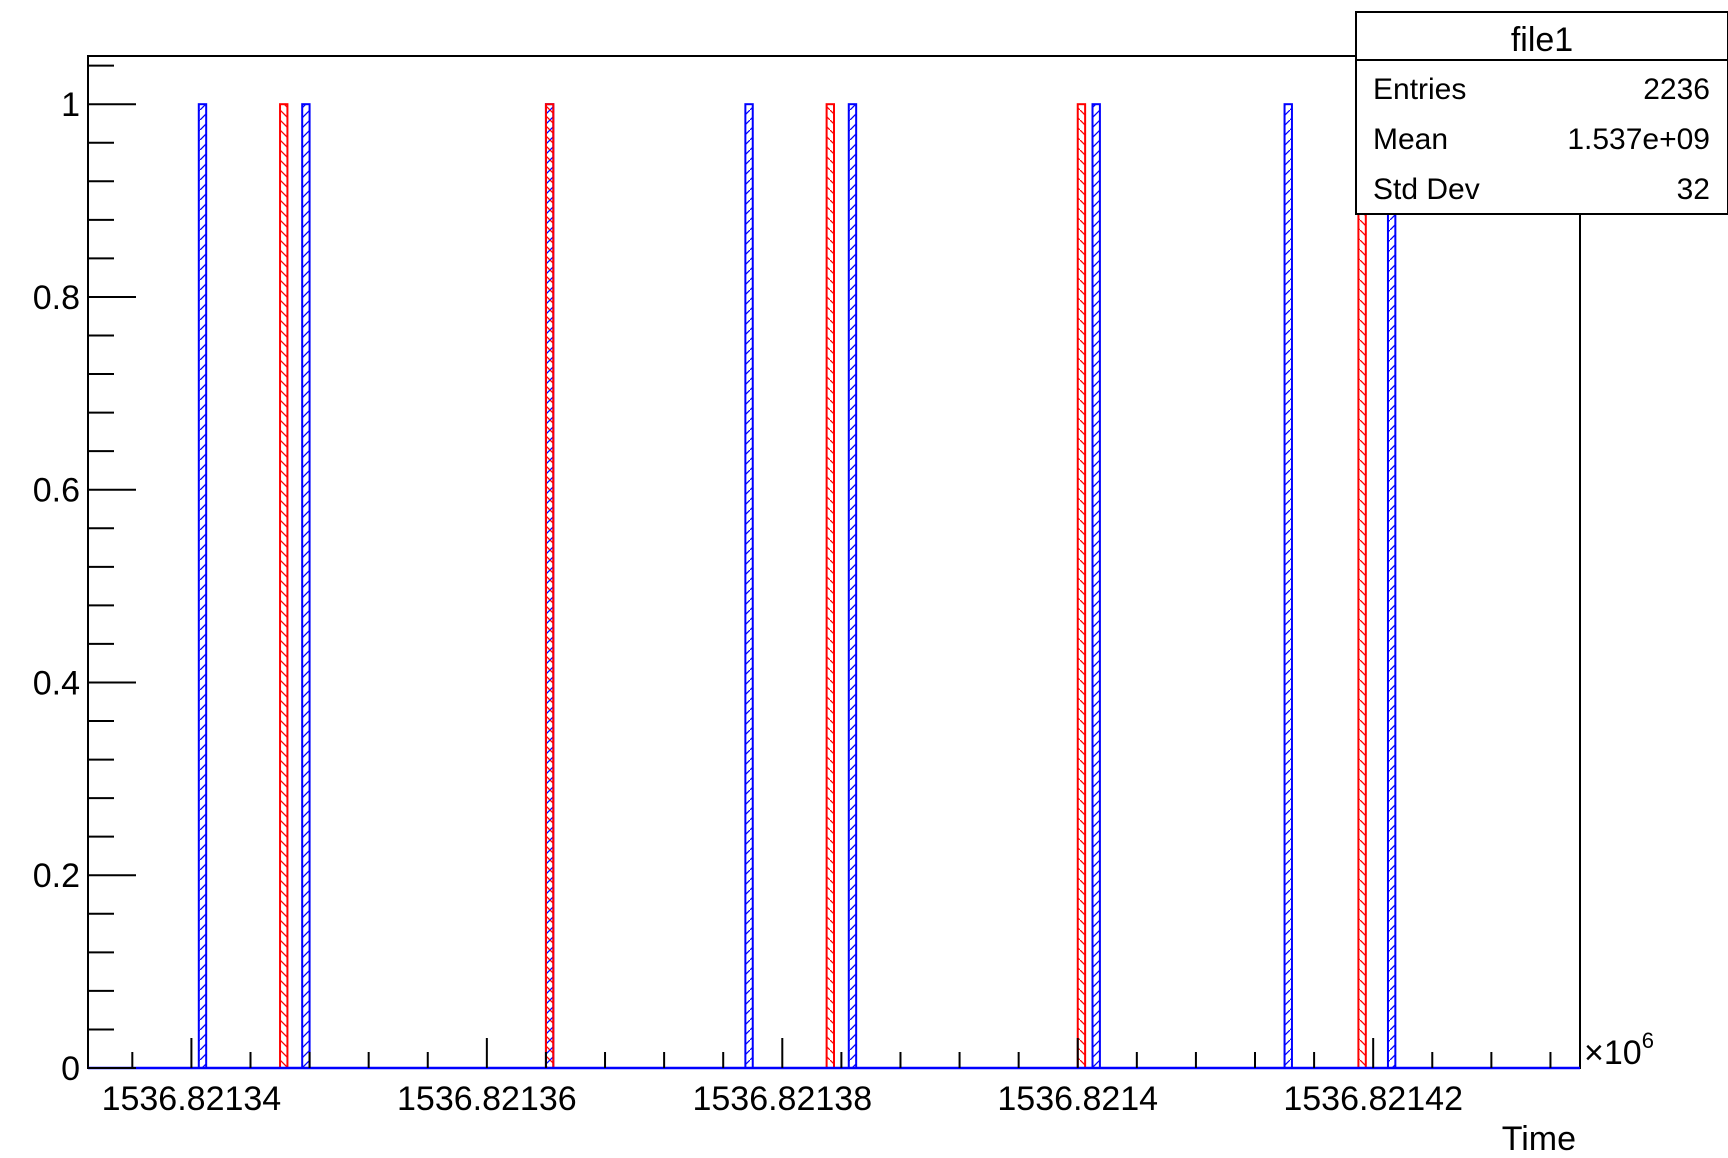  I want to click on y-tick-label: 0, so click(70, 1069).